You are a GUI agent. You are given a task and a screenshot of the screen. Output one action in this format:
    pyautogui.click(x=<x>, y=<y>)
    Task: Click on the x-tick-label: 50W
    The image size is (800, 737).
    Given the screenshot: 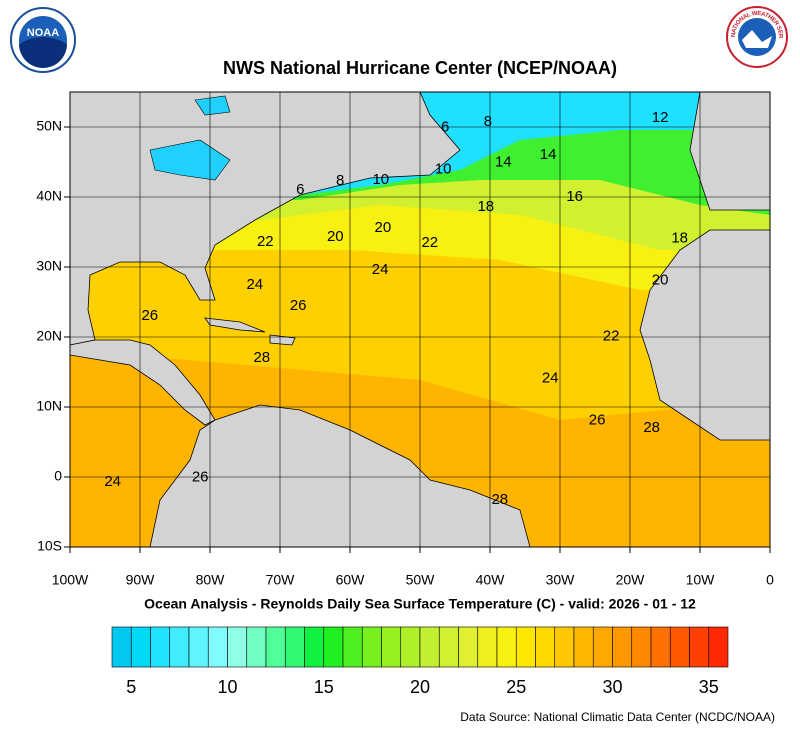 What is the action you would take?
    pyautogui.click(x=421, y=580)
    